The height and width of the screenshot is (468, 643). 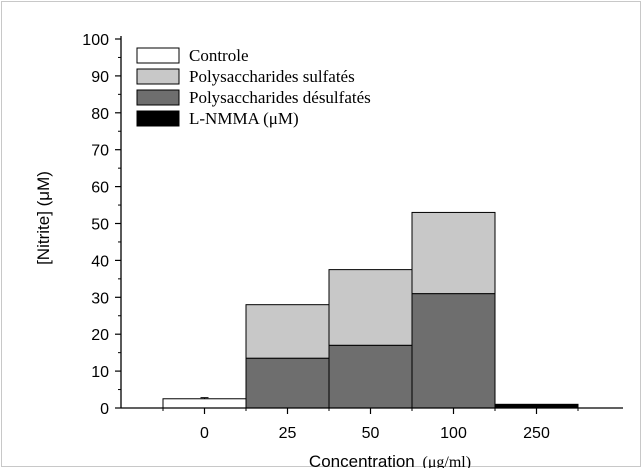 I want to click on y-tick-label: 90, so click(x=100, y=77).